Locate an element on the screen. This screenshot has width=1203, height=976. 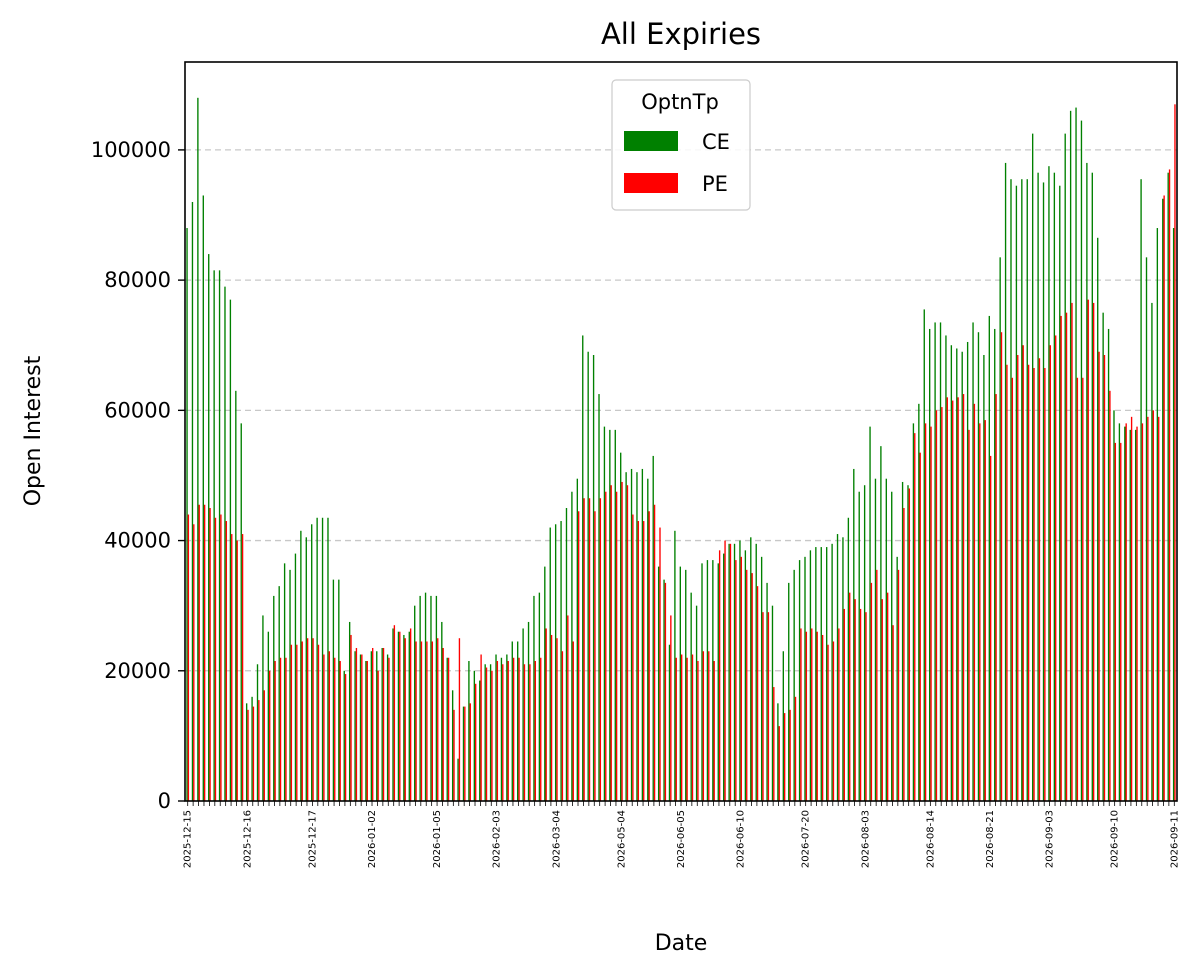
x-tick-label: 2026-01-02 is located at coordinates (372, 839).